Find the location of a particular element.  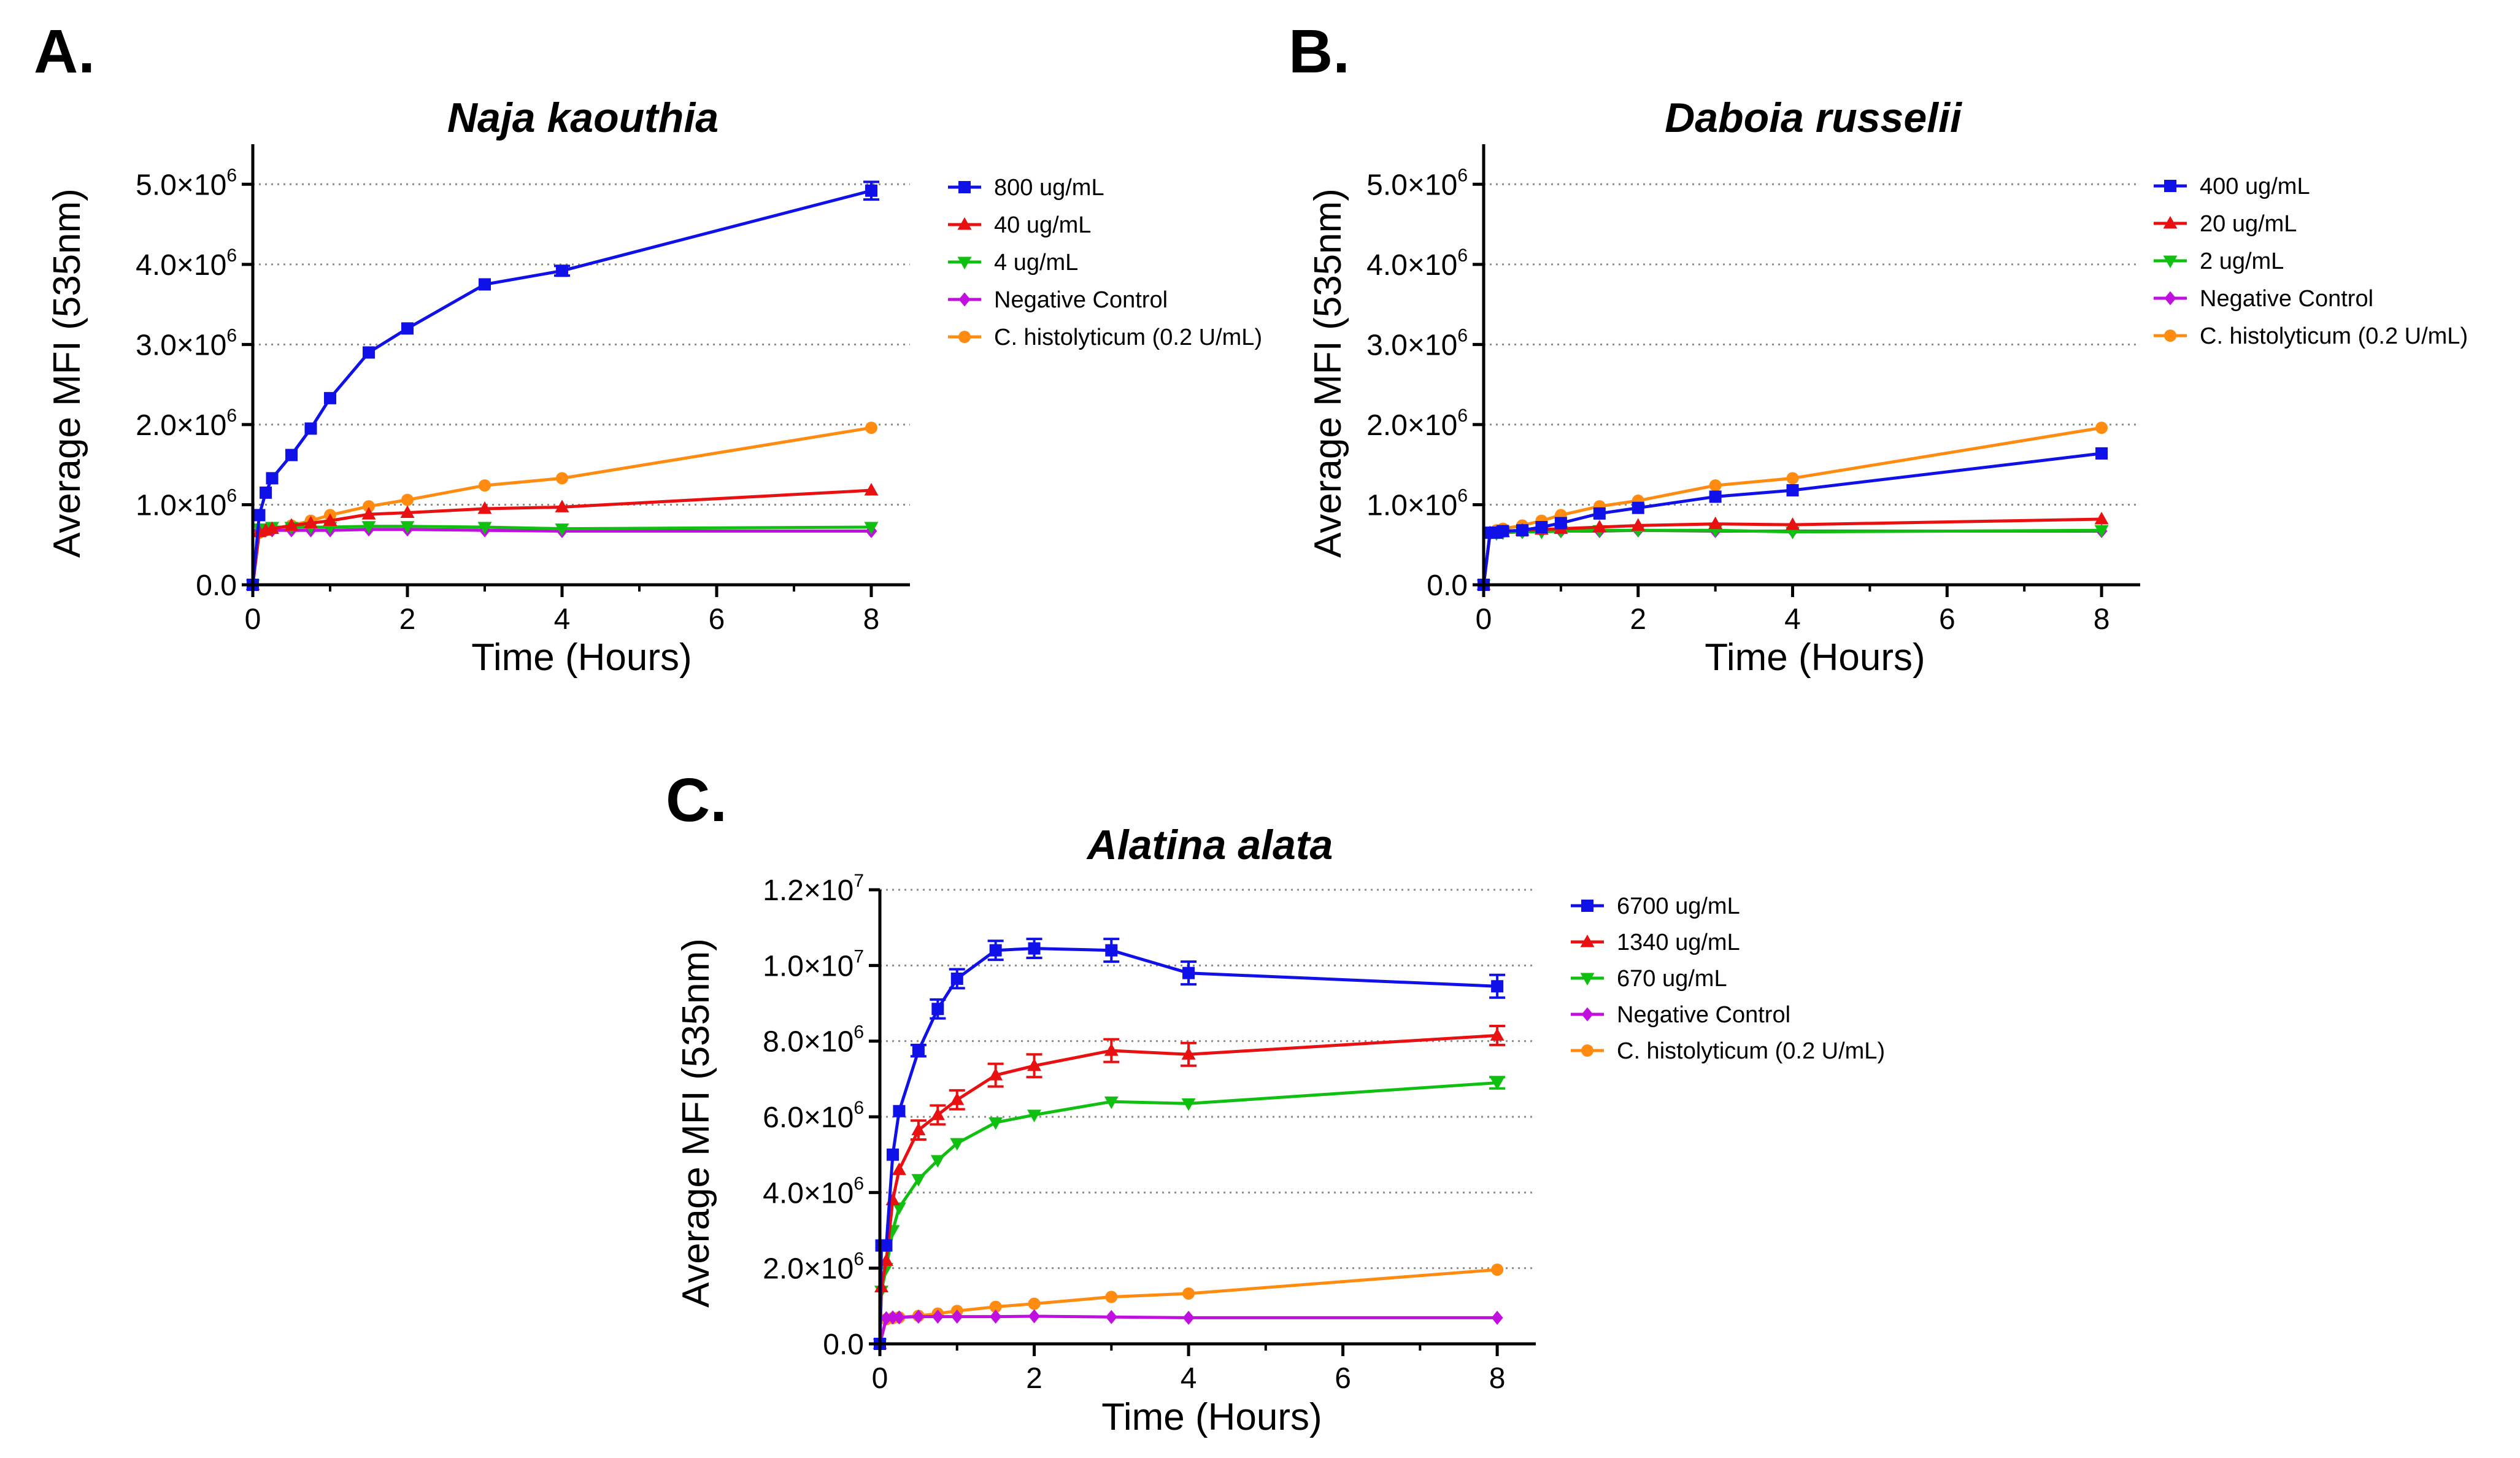

x-tick-label-b: 6 is located at coordinates (1948, 619).